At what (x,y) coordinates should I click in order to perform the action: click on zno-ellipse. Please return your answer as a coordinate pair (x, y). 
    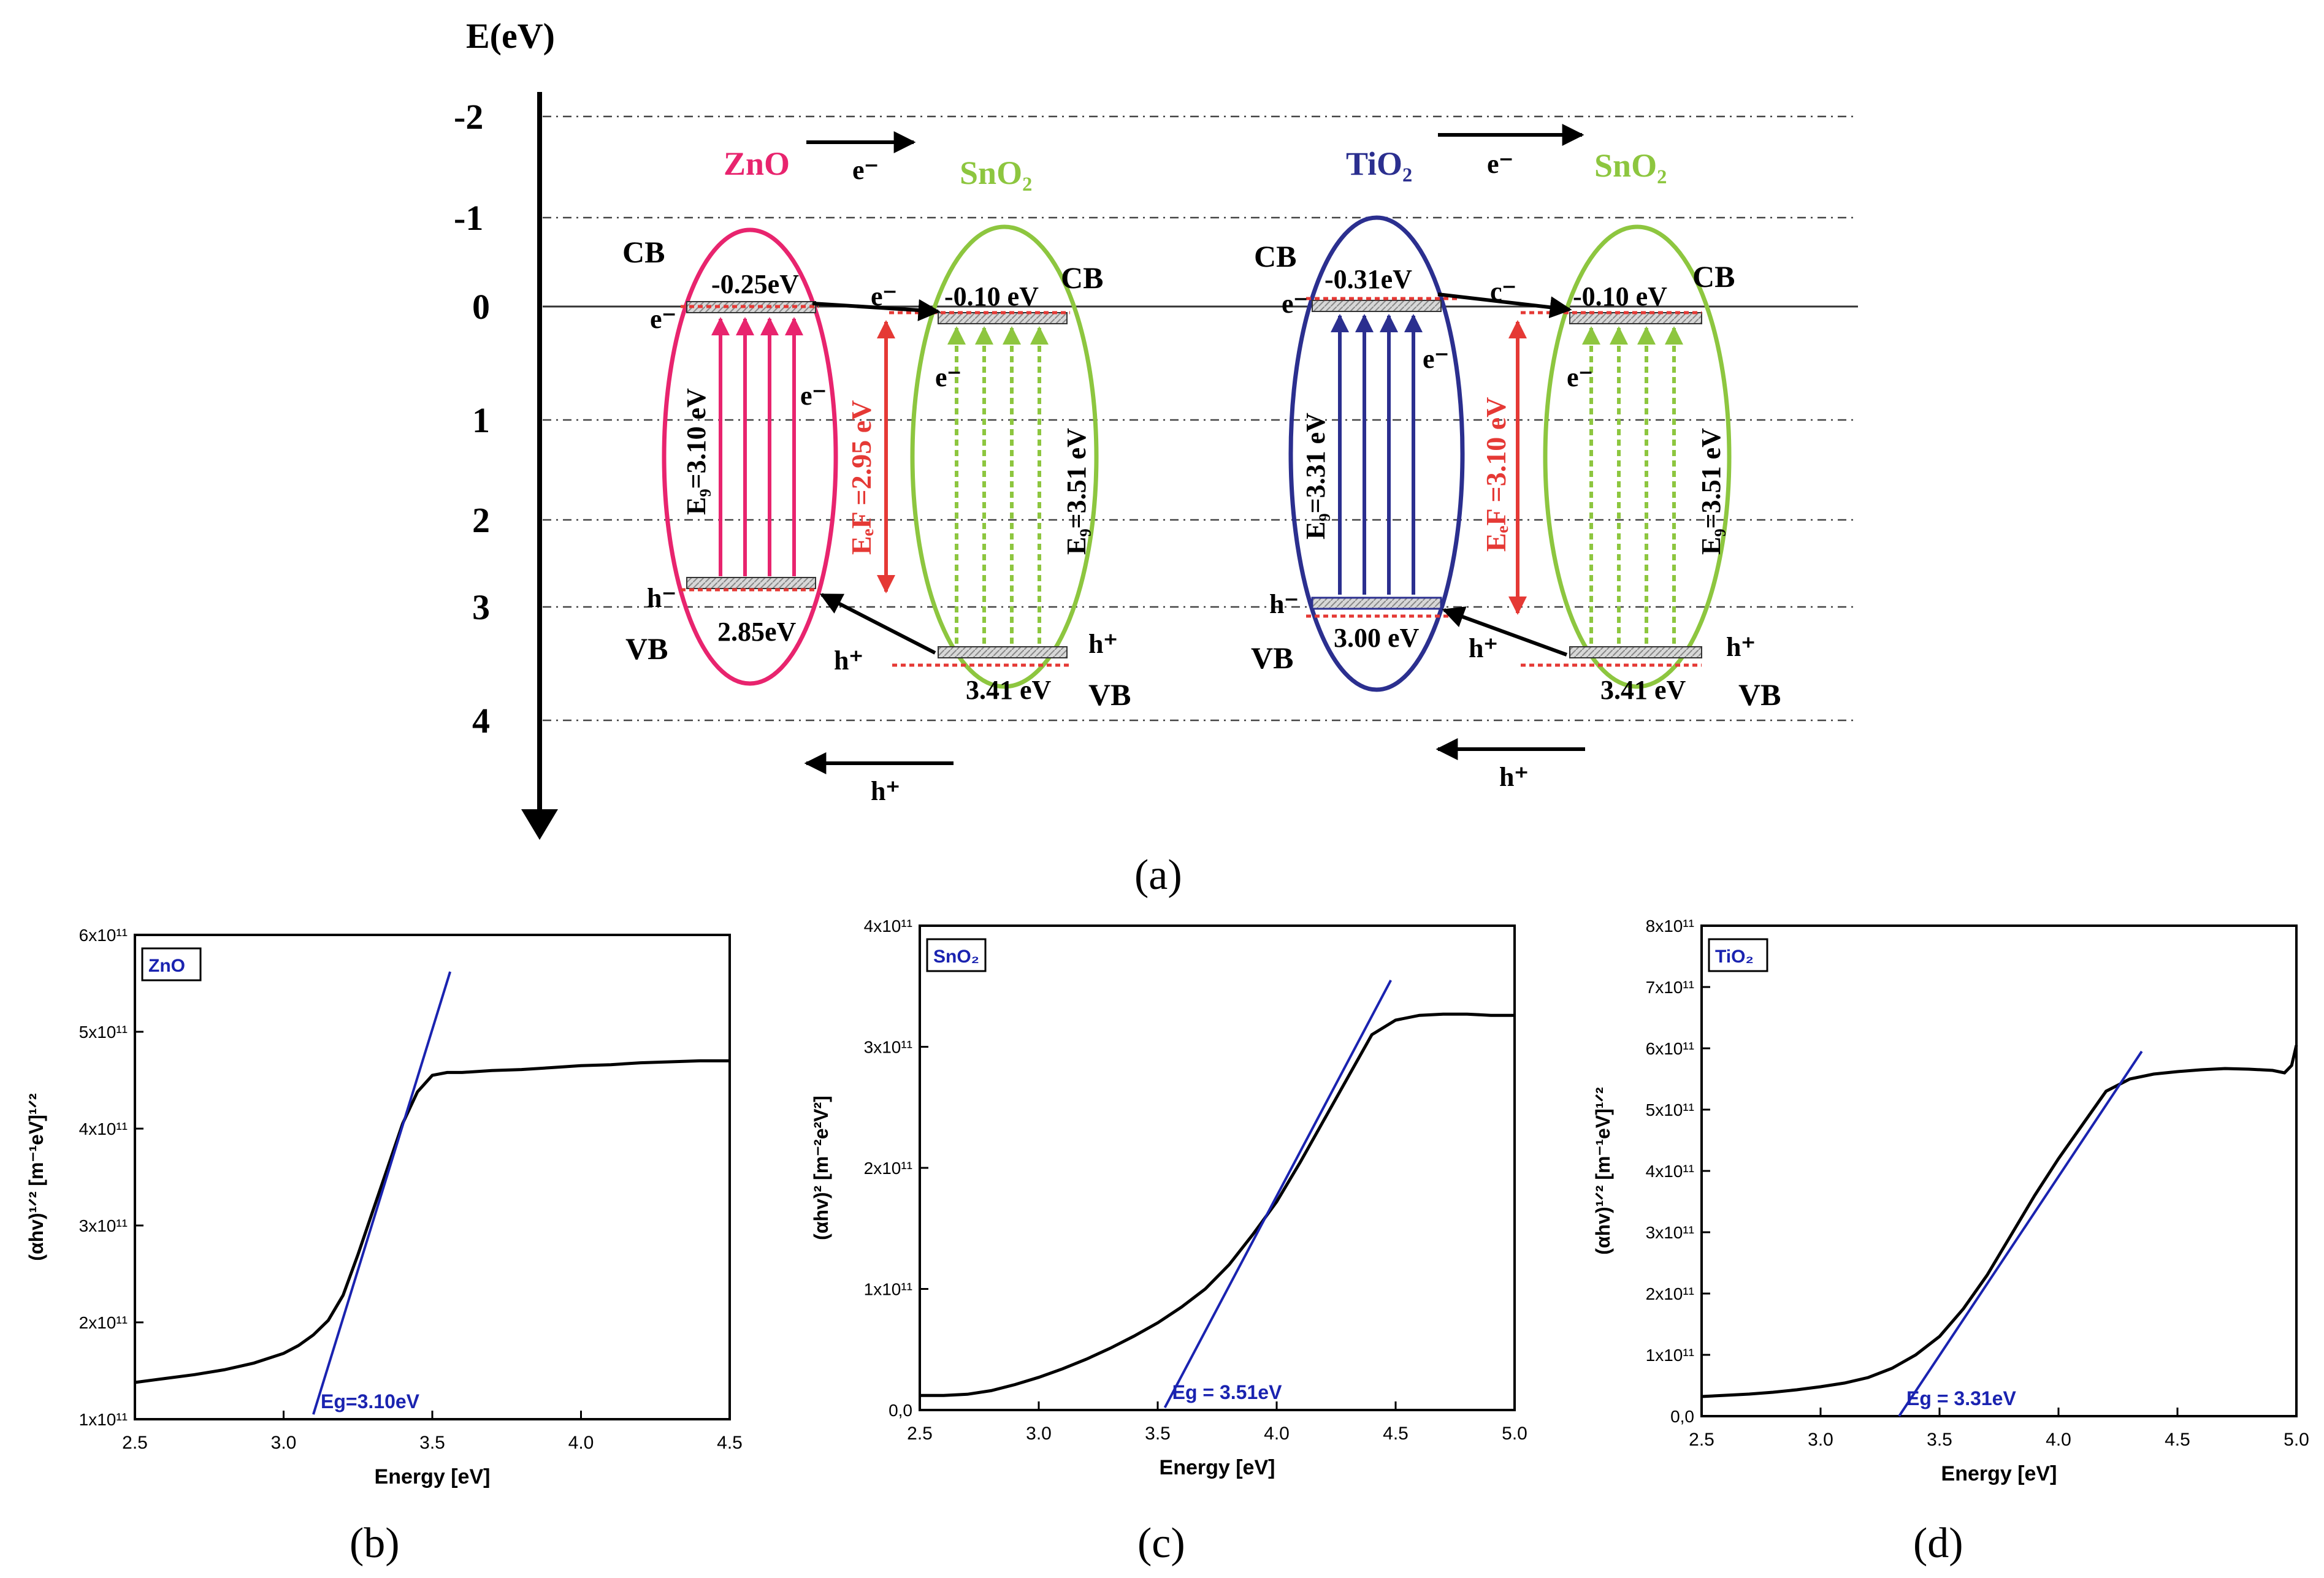
    Looking at the image, I should click on (750, 456).